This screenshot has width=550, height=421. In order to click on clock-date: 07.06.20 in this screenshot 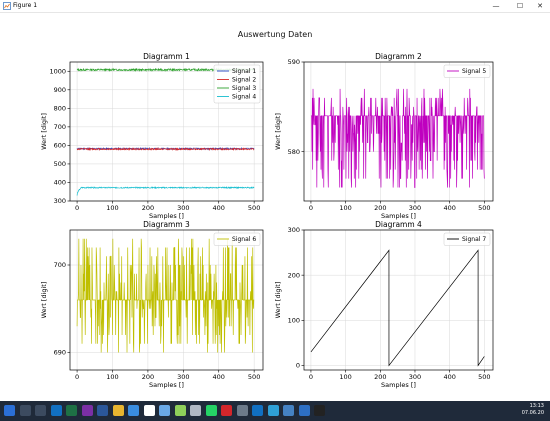, I will do `click(532, 413)`.